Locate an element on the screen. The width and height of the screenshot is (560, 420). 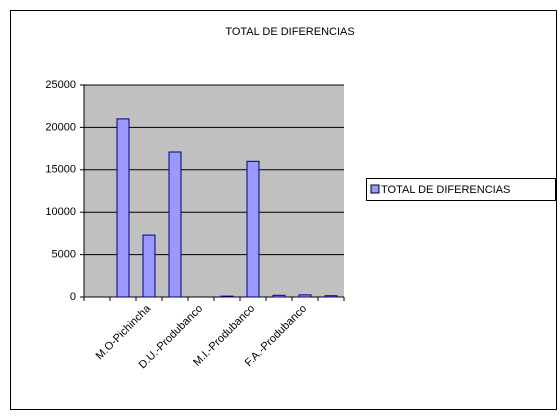
y-tick-label: 20000 is located at coordinates (60, 127).